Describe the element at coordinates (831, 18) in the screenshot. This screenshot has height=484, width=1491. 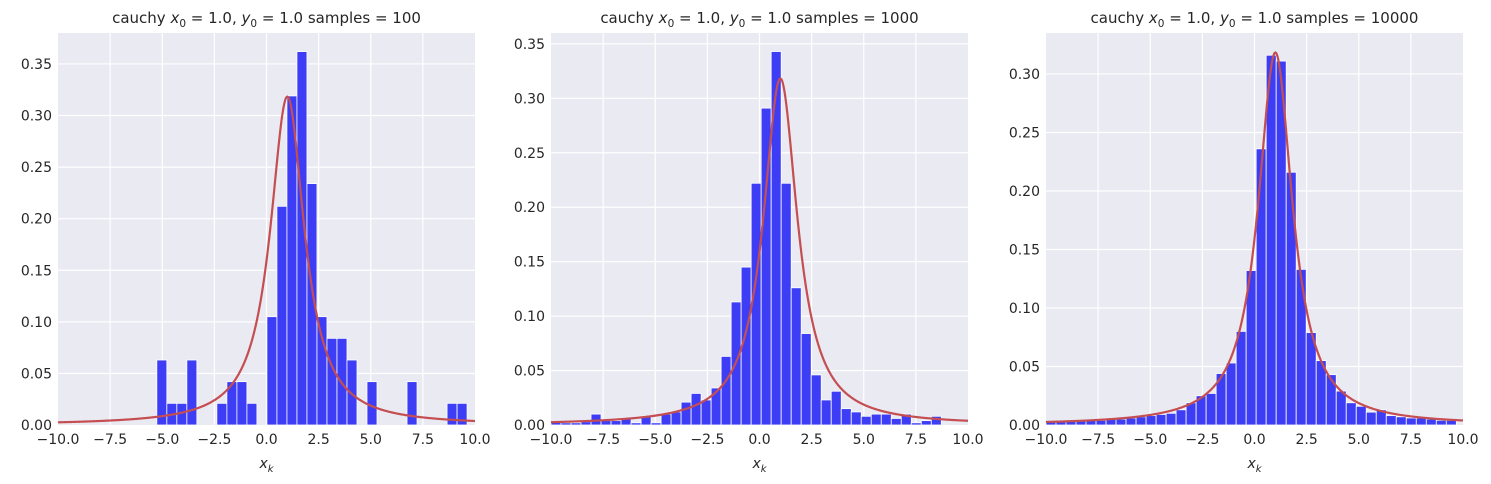
I see `chart-title-part: = 1.0 samples = 1000` at that location.